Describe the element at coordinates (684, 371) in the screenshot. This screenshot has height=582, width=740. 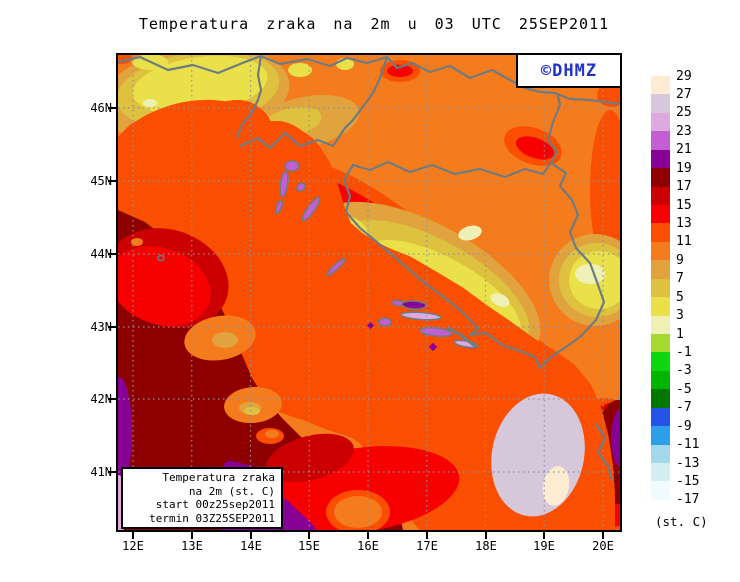
I see `colorbar-tick-label: -3` at that location.